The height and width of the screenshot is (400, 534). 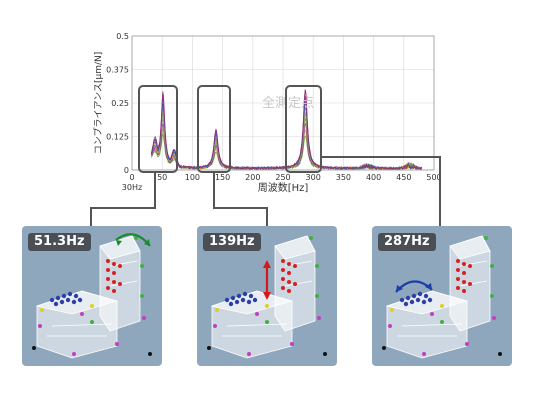 I want to click on all-points-annotation: 全測定点, so click(x=288, y=103).